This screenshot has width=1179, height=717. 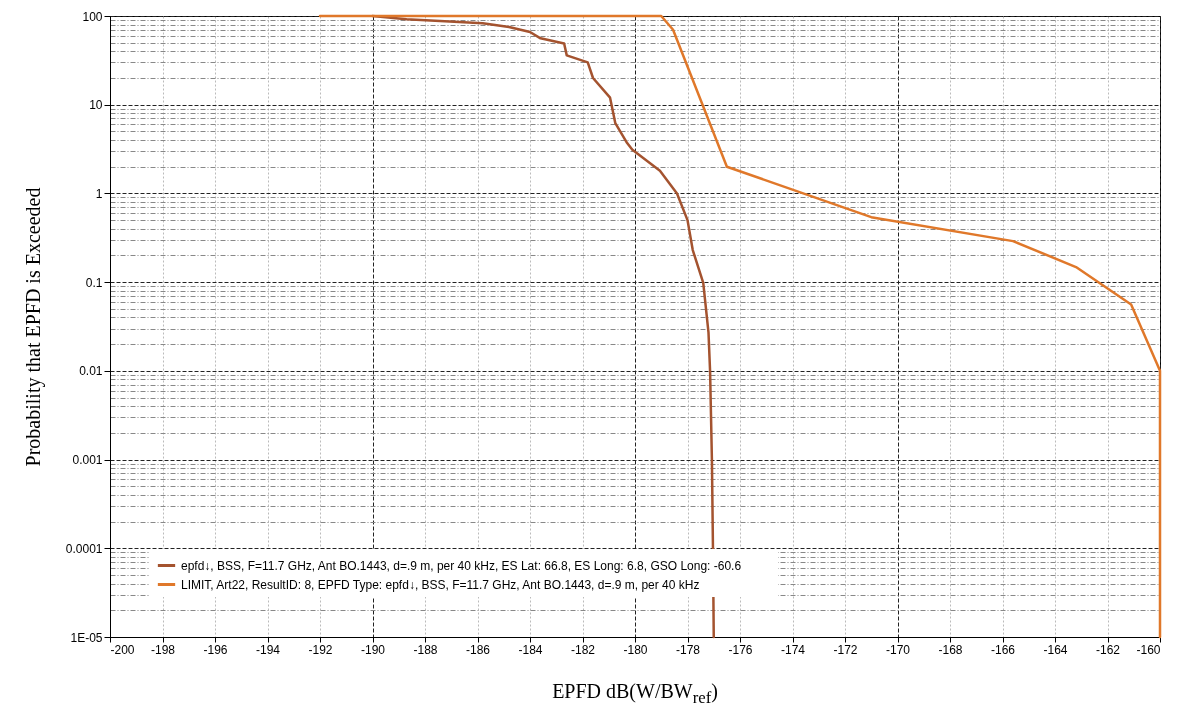 I want to click on x-tick-label: -184, so click(x=530, y=649).